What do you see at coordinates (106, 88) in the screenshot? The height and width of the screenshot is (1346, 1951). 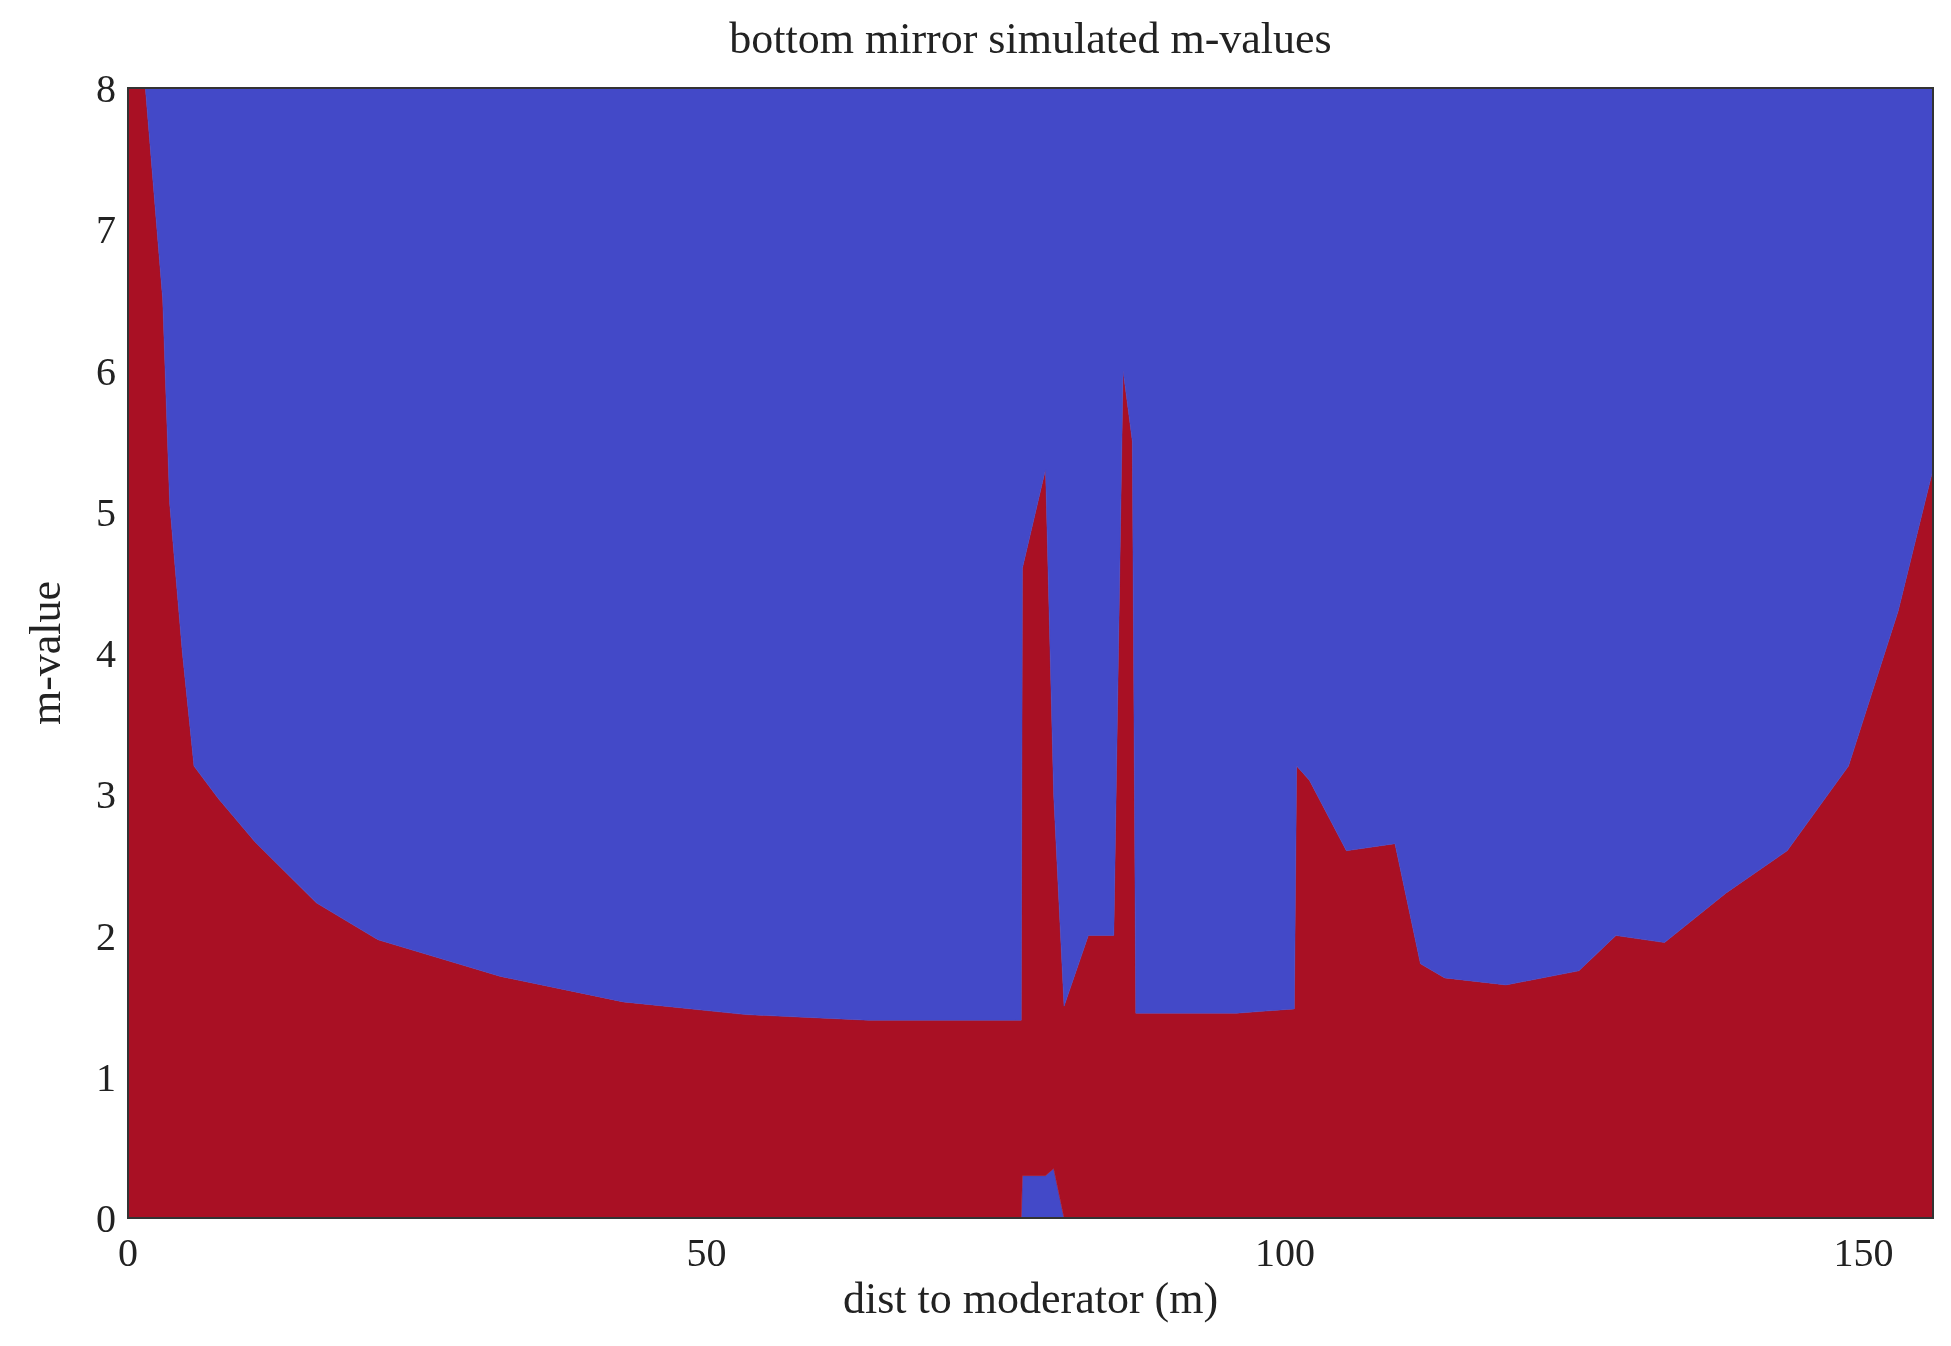 I see `y-tick-label: 8` at bounding box center [106, 88].